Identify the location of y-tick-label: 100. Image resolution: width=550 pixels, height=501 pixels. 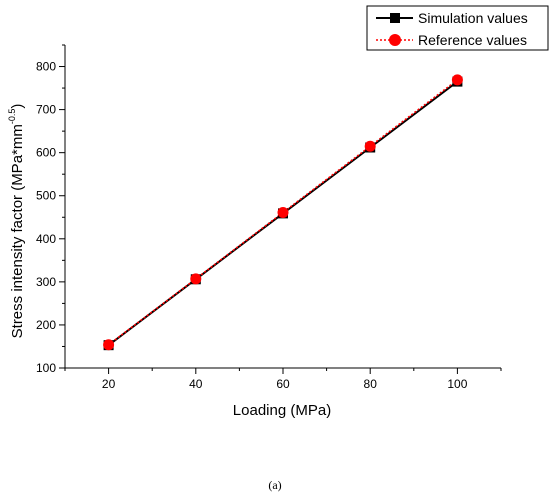
(46, 368).